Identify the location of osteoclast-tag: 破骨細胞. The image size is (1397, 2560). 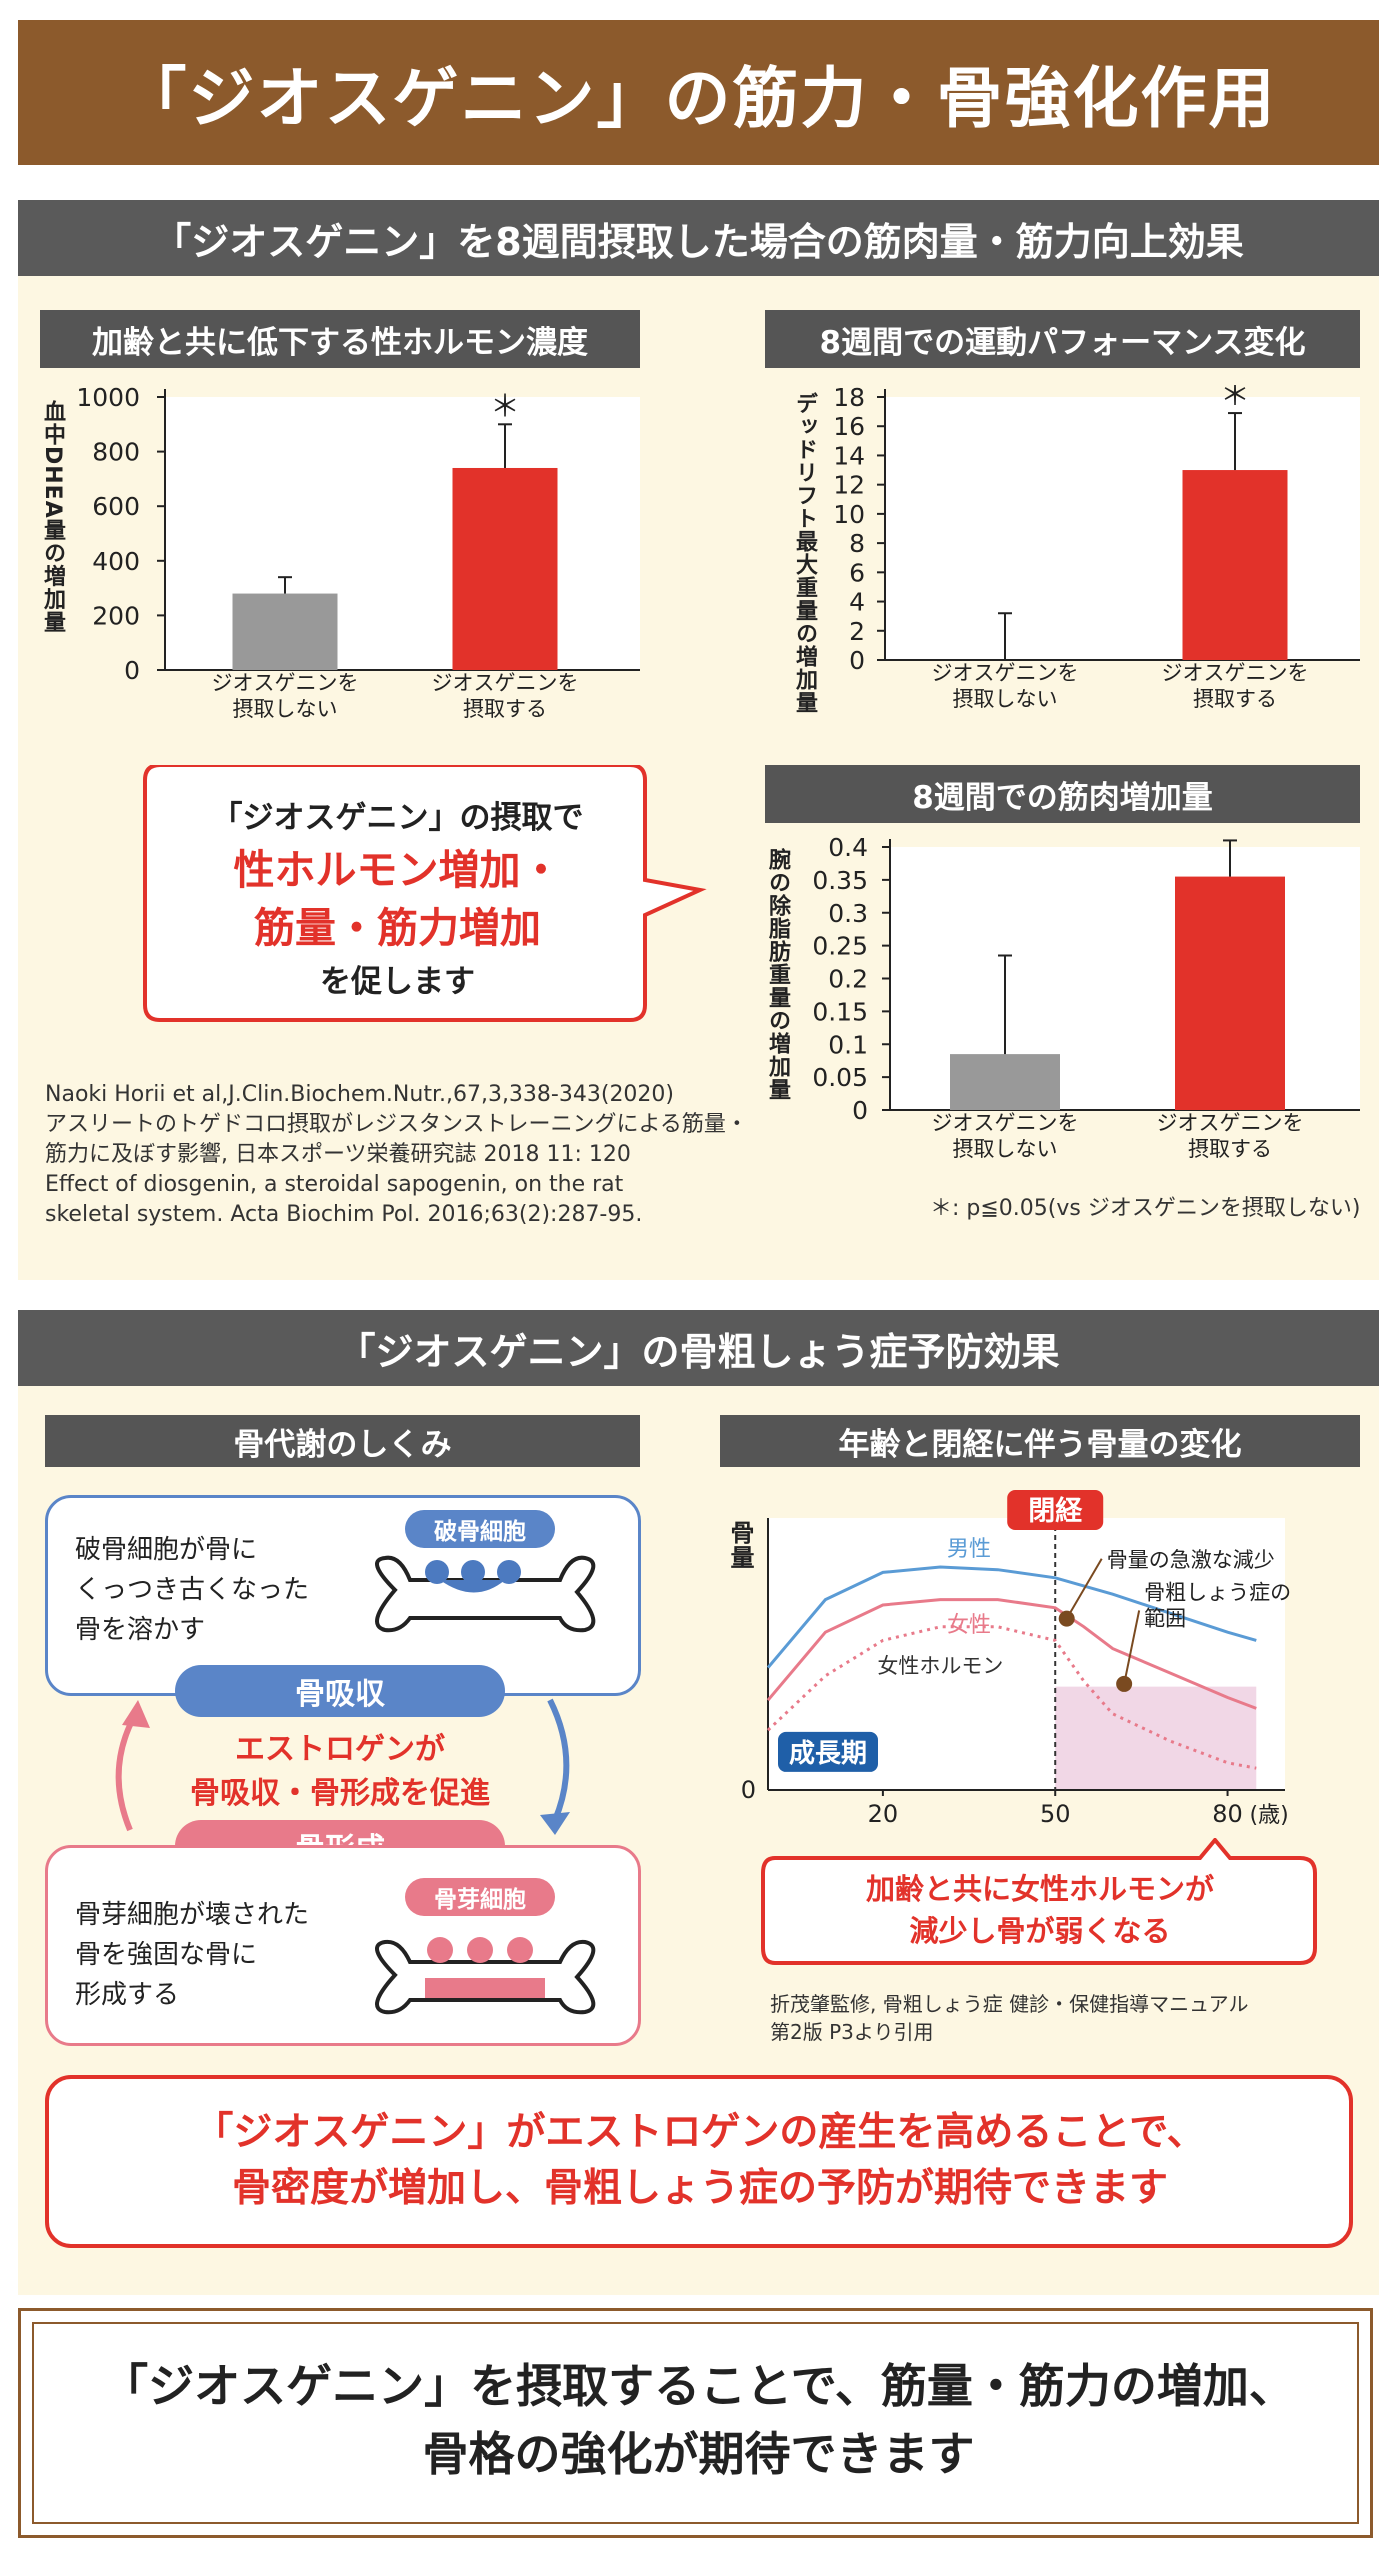
(480, 1529).